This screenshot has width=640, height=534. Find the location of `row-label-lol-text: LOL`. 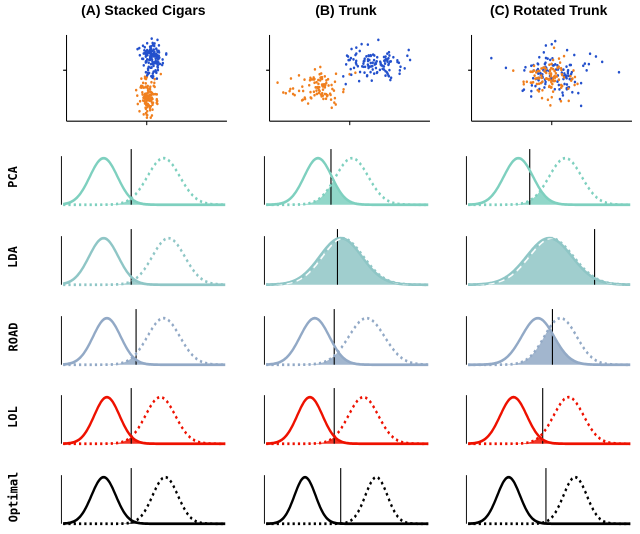

row-label-lol-text: LOL is located at coordinates (13, 416).